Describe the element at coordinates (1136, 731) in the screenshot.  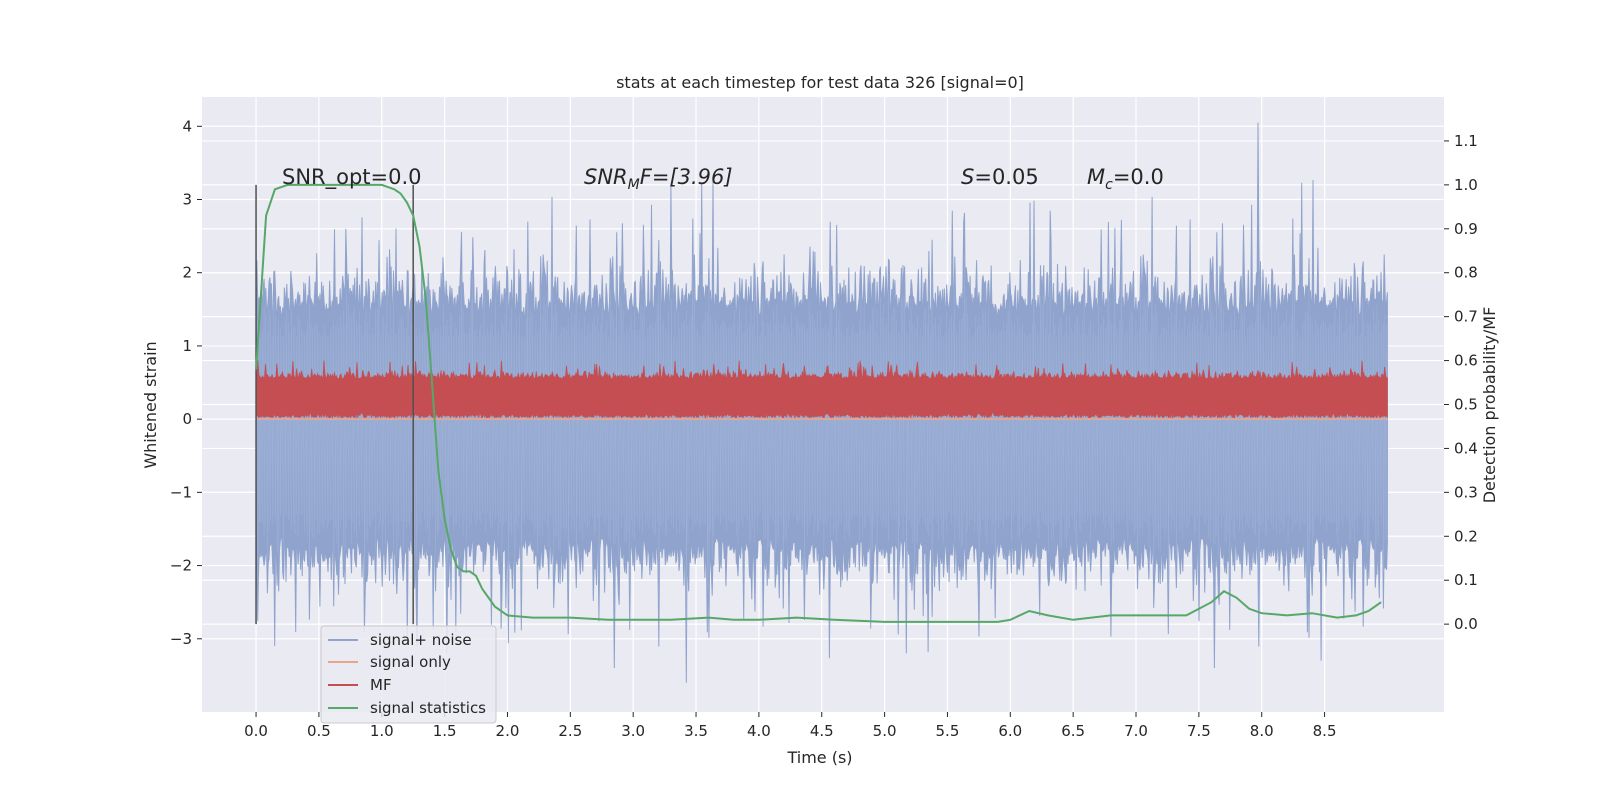
I see `x-tick-label: 7.0` at that location.